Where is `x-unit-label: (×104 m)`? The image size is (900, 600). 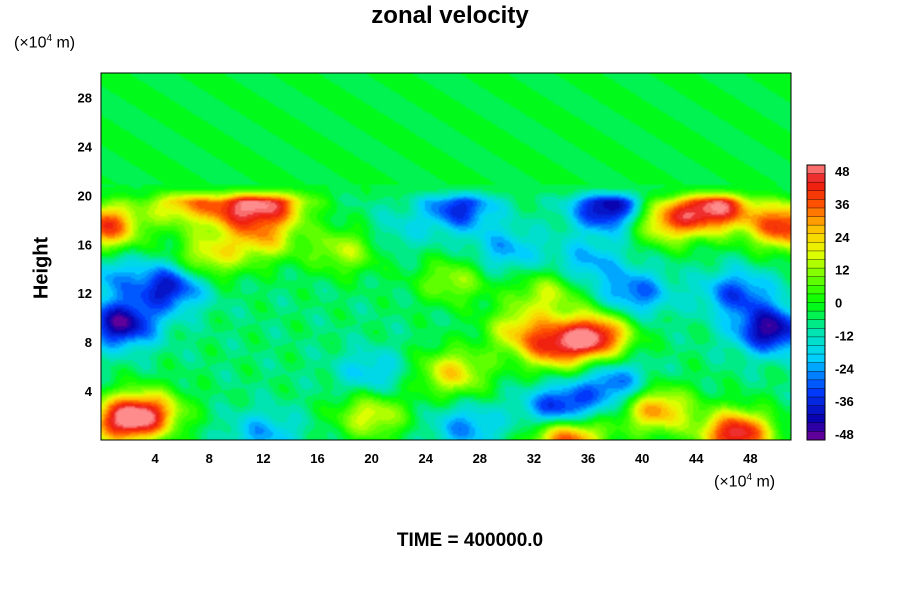 x-unit-label: (×104 m) is located at coordinates (745, 481).